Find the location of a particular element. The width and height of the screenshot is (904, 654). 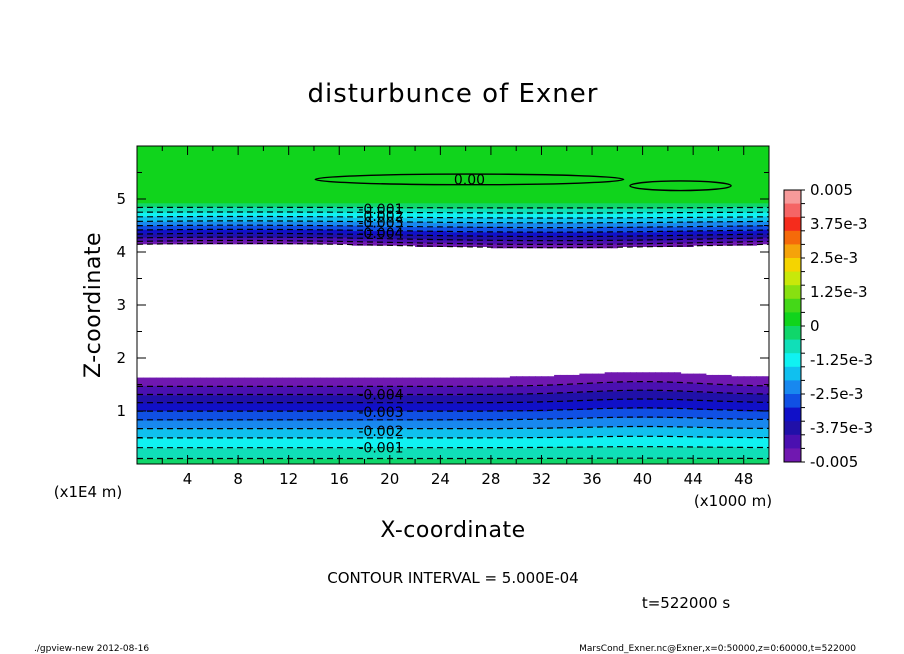

time-label: t=522000 s is located at coordinates (686, 603).